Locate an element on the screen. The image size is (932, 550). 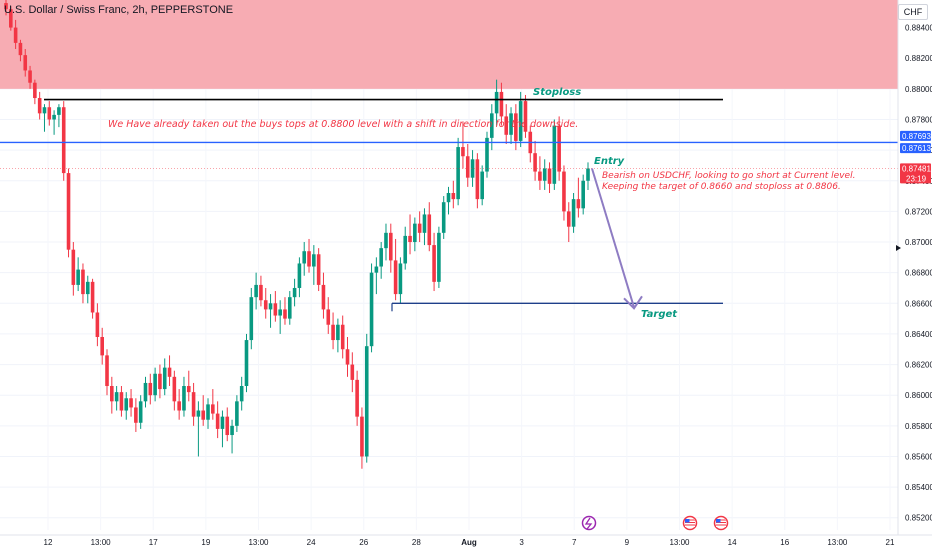
price-badge-label: 0.87613 is located at coordinates (916, 148).